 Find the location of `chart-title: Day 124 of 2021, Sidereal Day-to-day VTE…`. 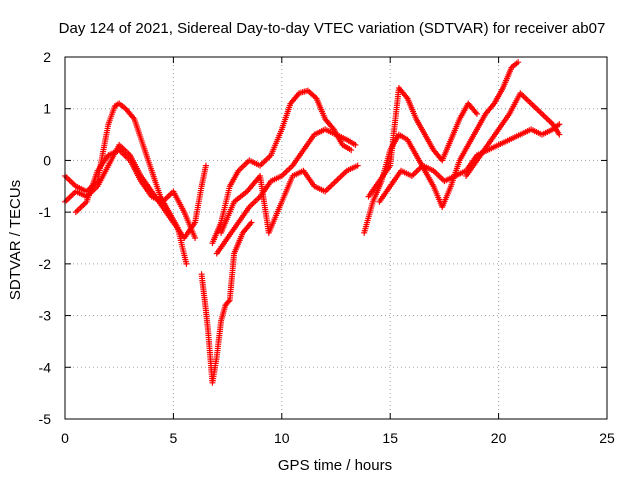

chart-title: Day 124 of 2021, Sidereal Day-to-day VTE… is located at coordinates (332, 28).